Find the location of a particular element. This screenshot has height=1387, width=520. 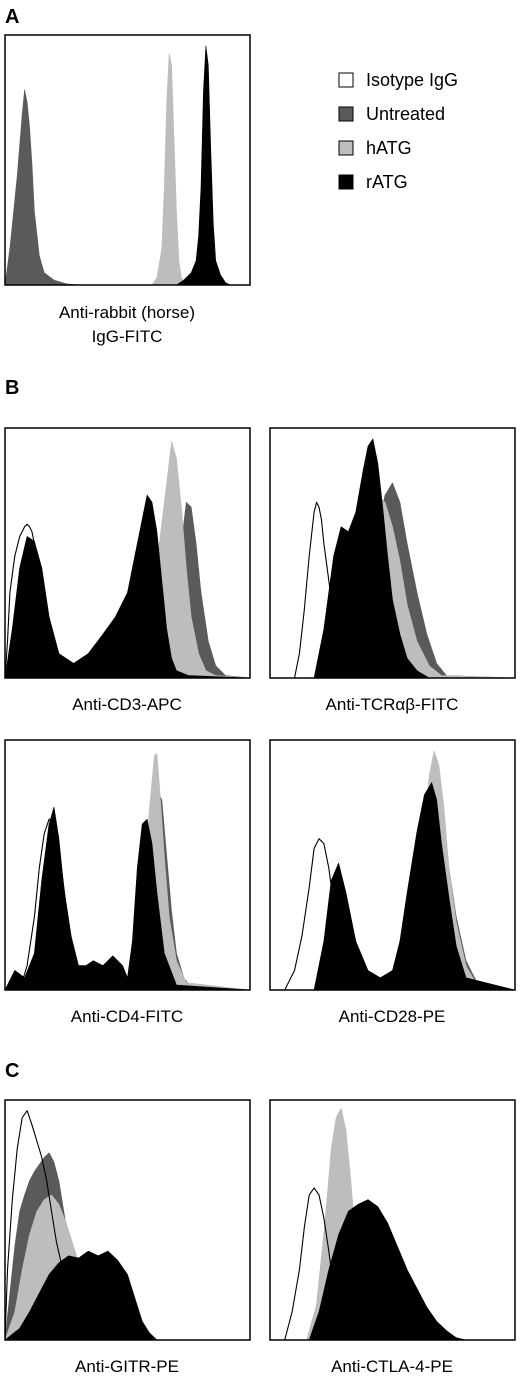

legend-label-isotype: Isotype IgG is located at coordinates (412, 80).